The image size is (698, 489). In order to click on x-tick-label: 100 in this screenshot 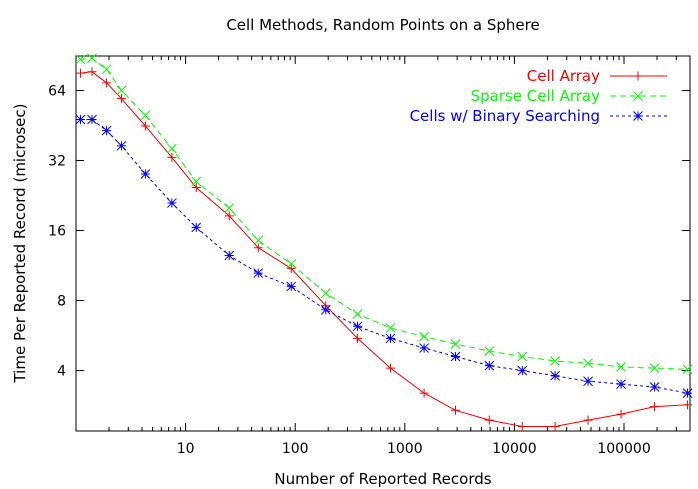, I will do `click(295, 449)`.